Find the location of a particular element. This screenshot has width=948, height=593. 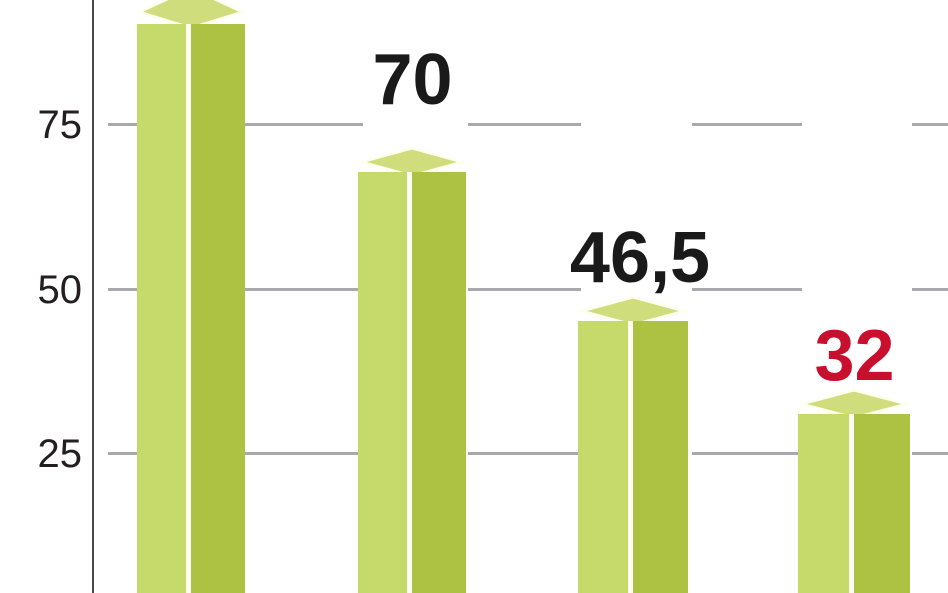

bar-2-left-face is located at coordinates (382, 382).